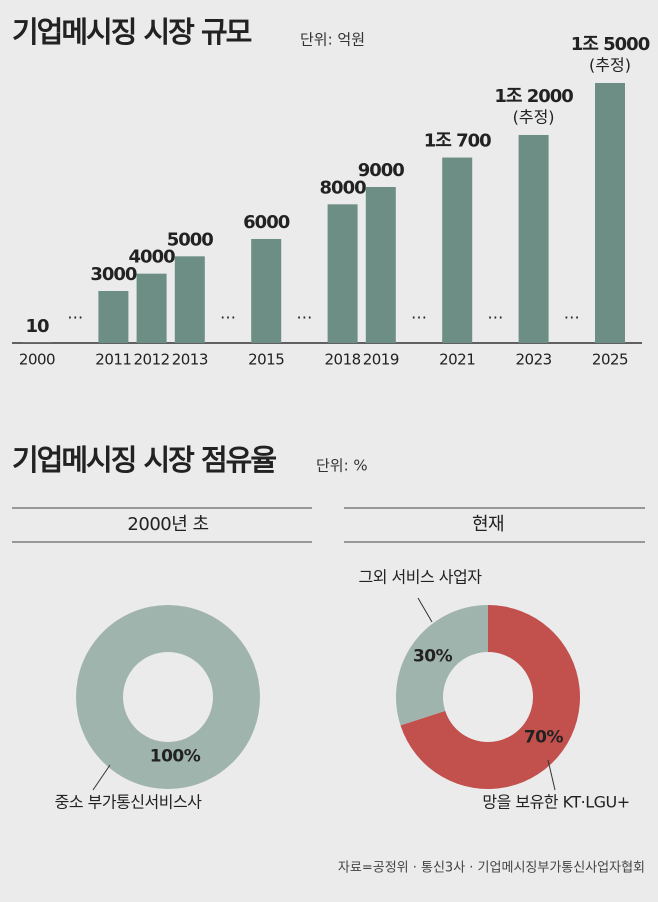  I want to click on x-tick-label: 2011, so click(113, 360).